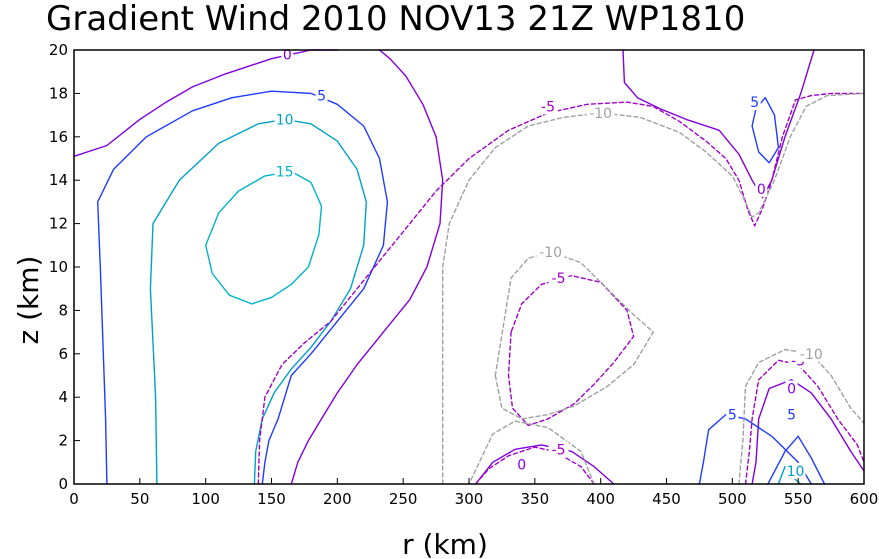 The image size is (879, 559). What do you see at coordinates (139, 499) in the screenshot?
I see `x-tick-label: 50` at bounding box center [139, 499].